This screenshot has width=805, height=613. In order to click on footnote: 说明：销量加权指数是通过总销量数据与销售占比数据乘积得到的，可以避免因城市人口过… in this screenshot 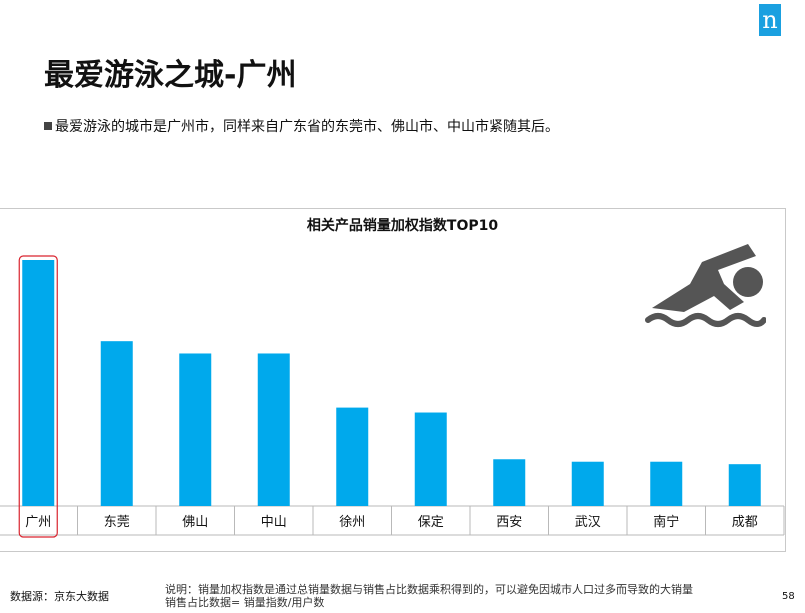, I will do `click(455, 596)`.